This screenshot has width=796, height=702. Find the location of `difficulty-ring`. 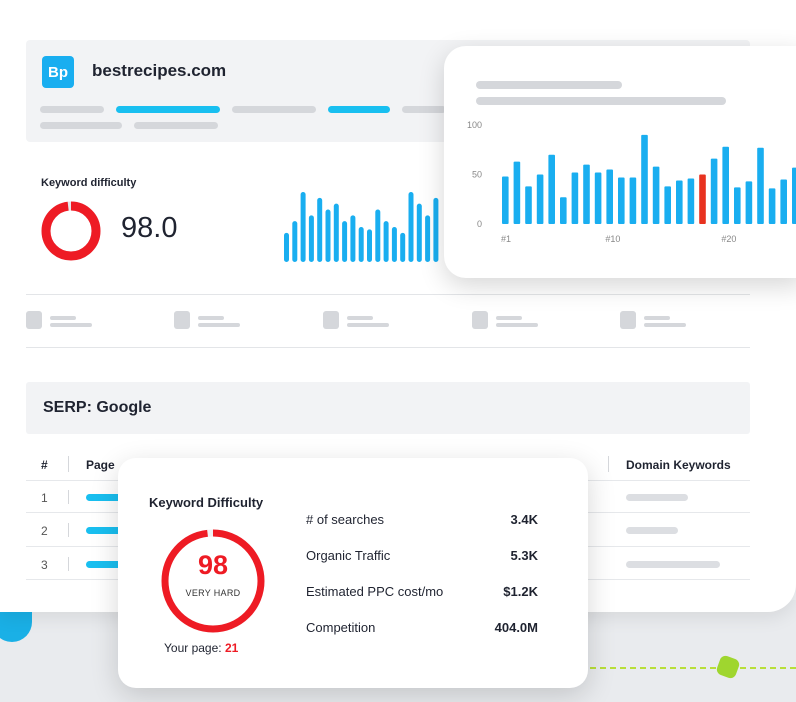

difficulty-ring is located at coordinates (71, 231).